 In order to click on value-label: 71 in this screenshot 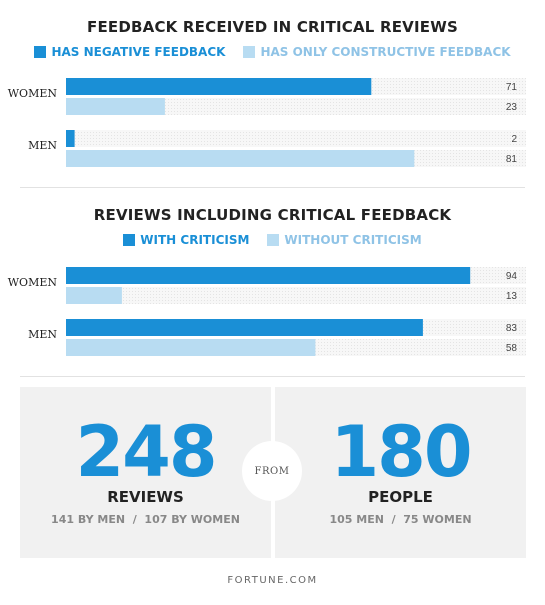, I will do `click(512, 87)`.